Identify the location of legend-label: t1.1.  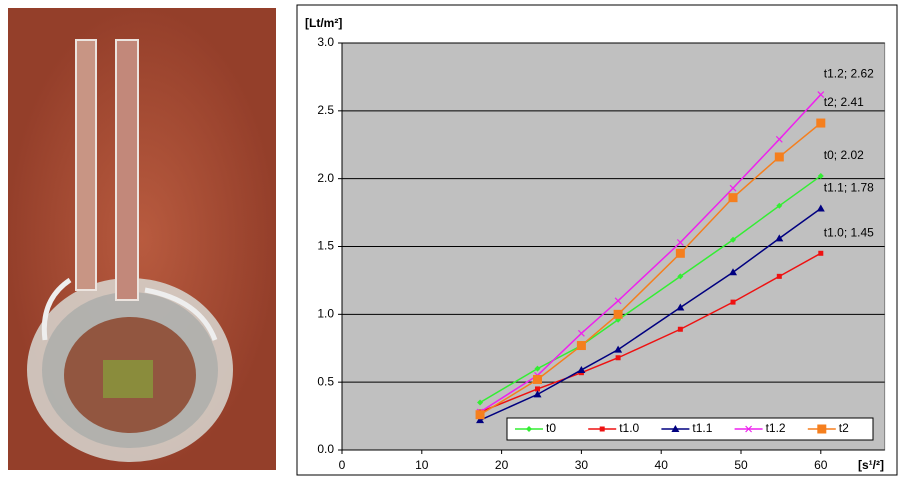
(702, 428).